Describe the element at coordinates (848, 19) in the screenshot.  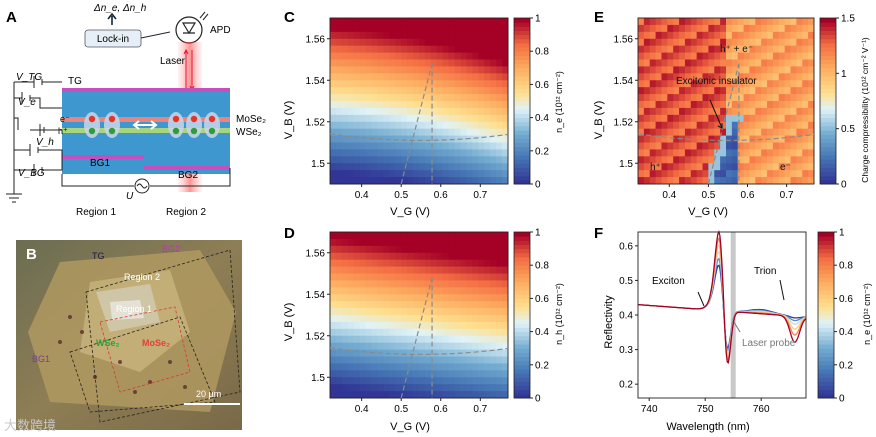
I see `e-cbar-tick-label: 1.5` at that location.